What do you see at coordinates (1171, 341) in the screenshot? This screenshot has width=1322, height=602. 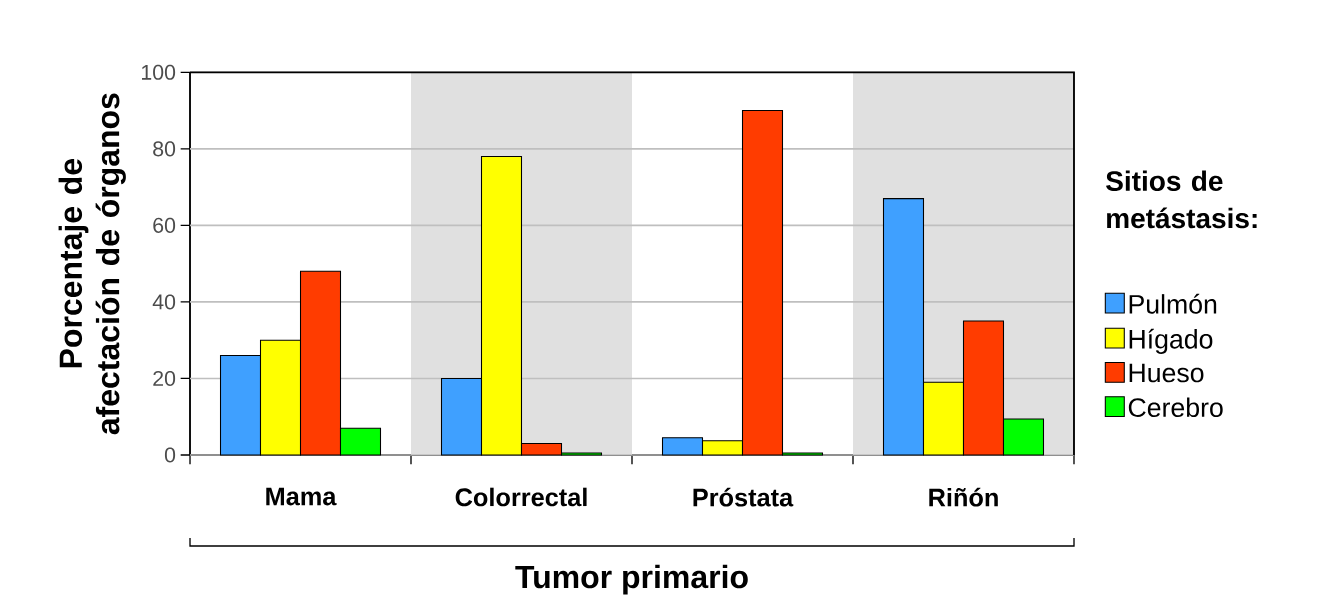 I see `legend-label: Hígado` at bounding box center [1171, 341].